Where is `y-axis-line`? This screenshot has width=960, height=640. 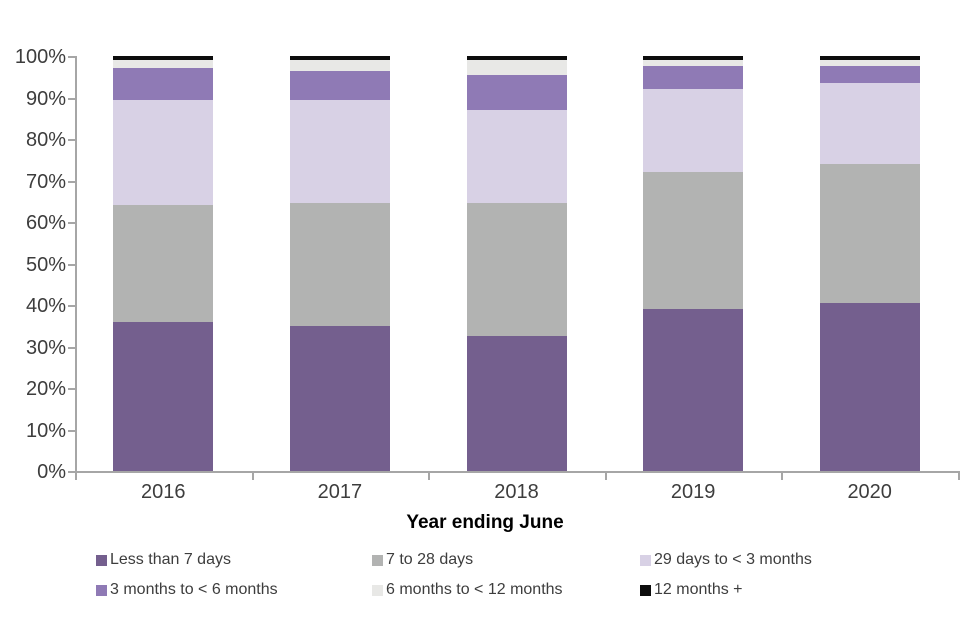
y-axis-line is located at coordinates (76, 264).